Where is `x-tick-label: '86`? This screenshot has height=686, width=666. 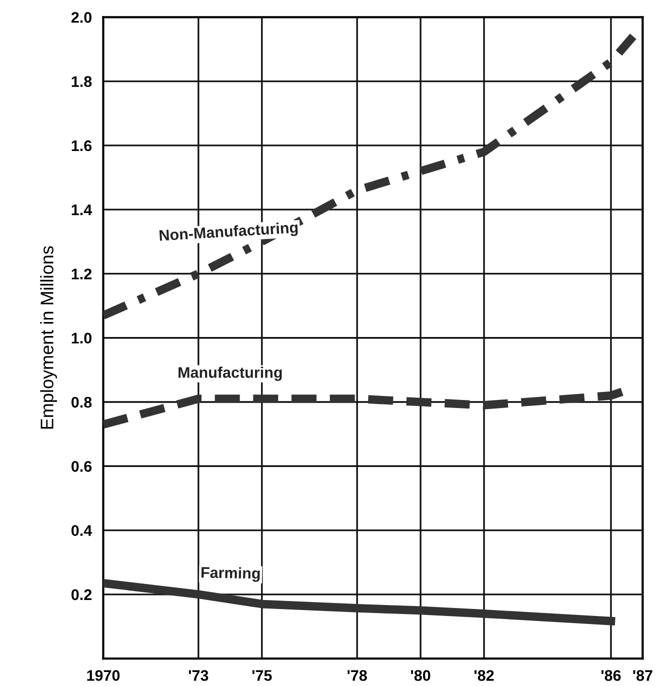 x-tick-label: '86 is located at coordinates (611, 675).